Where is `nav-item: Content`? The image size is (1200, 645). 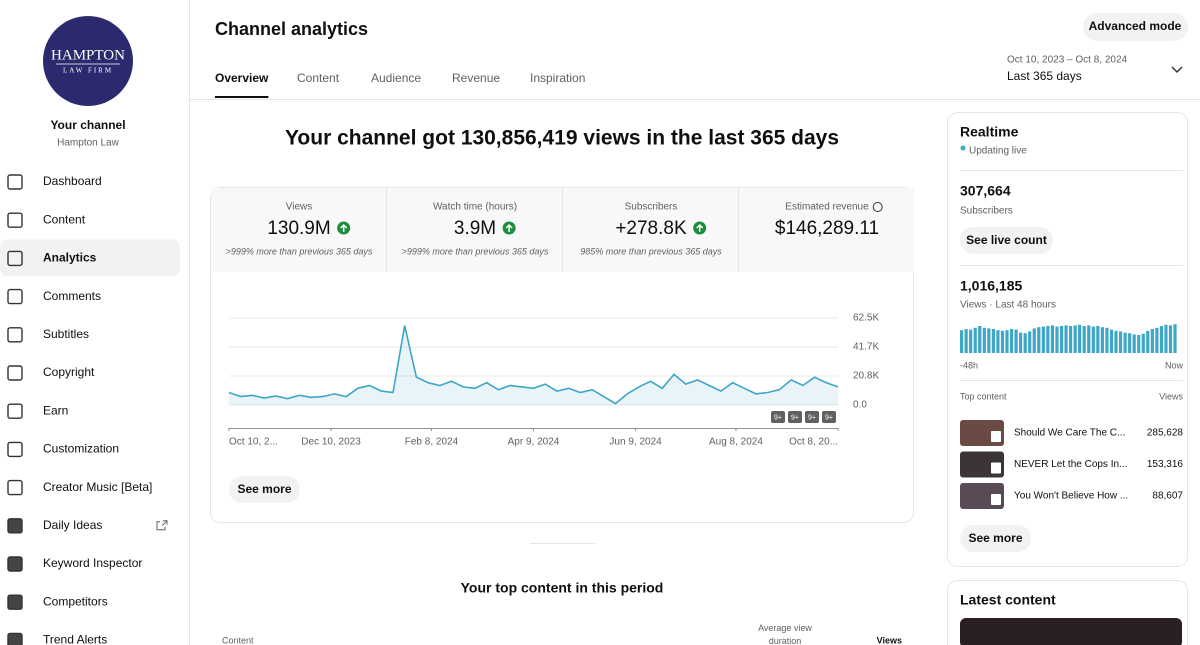 nav-item: Content is located at coordinates (64, 219).